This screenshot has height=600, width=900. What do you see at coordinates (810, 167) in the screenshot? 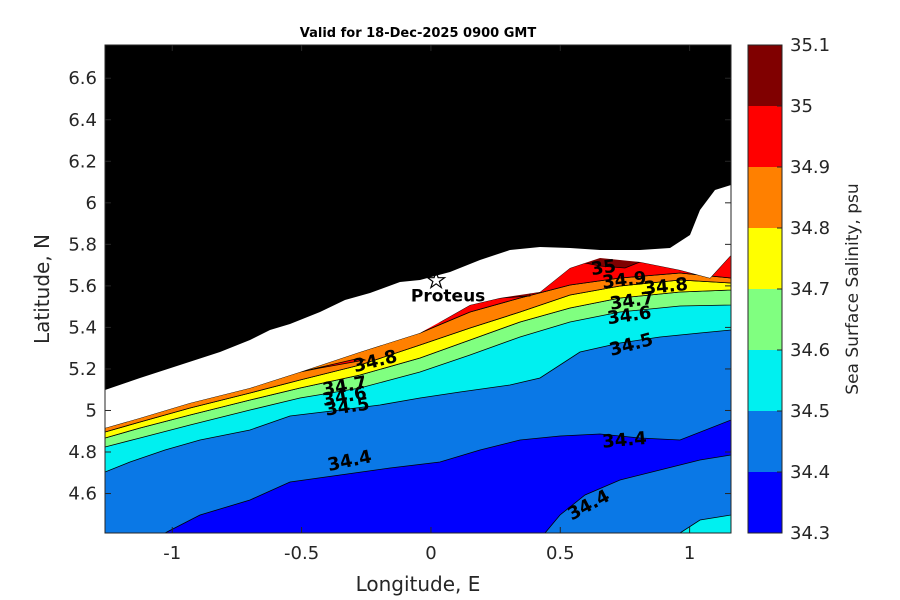
I see `colorbar-tick-label: 34.9` at bounding box center [810, 167].